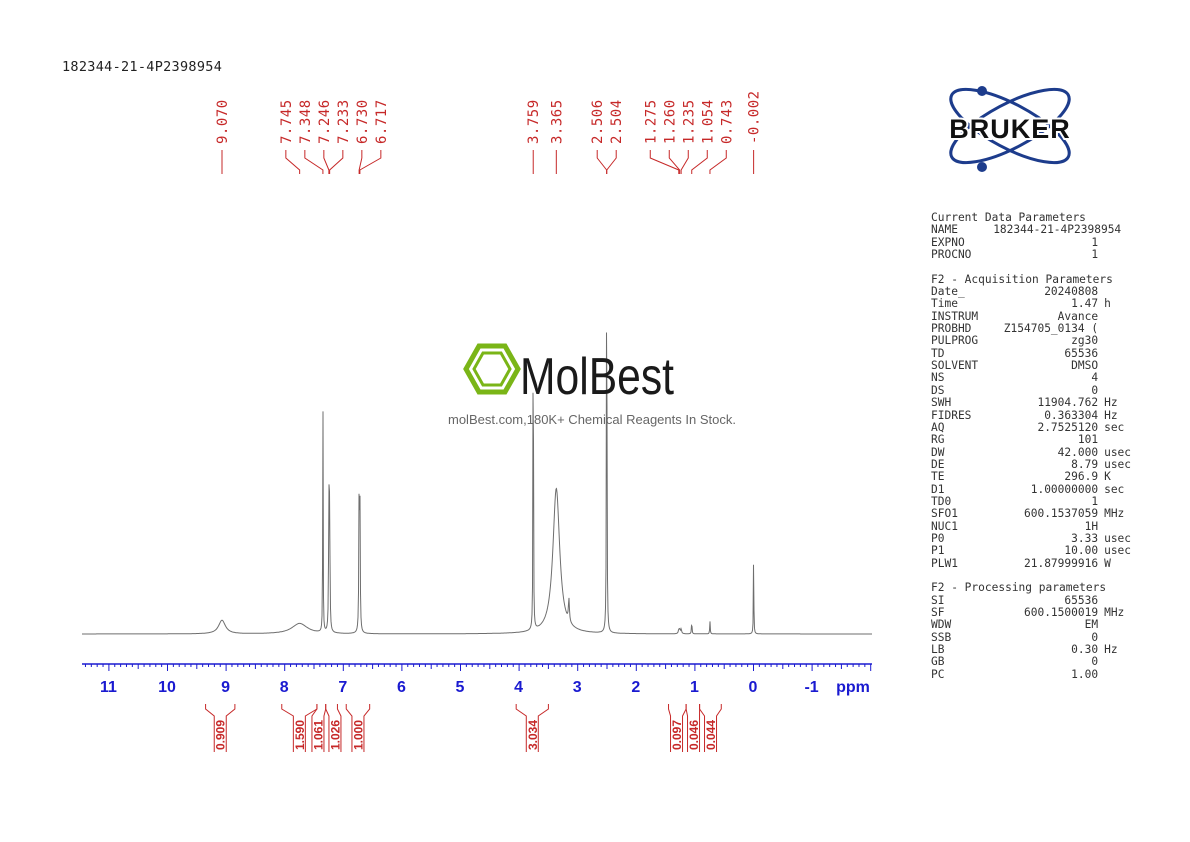 This screenshot has height=842, width=1190. I want to click on param-name: PLW1, so click(944, 563).